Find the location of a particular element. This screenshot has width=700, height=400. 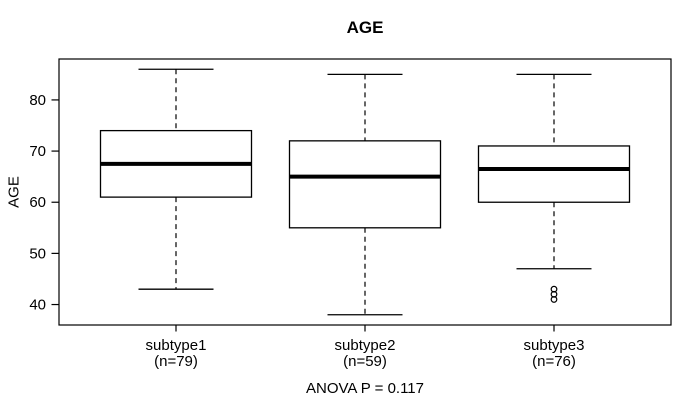

x-tick-label-subtype3: subtype3 (n=76) is located at coordinates (554, 354).